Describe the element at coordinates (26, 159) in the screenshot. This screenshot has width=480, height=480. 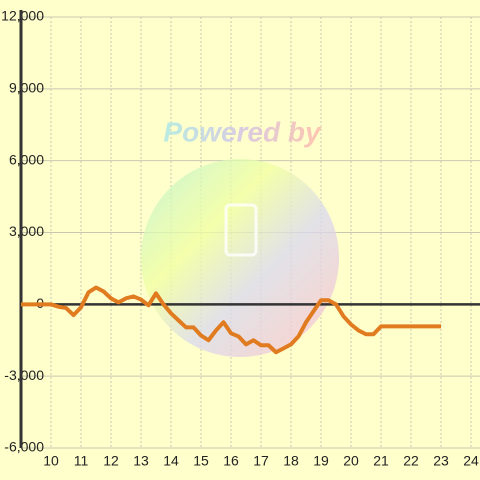
I see `y-tick-label: 6,000` at that location.